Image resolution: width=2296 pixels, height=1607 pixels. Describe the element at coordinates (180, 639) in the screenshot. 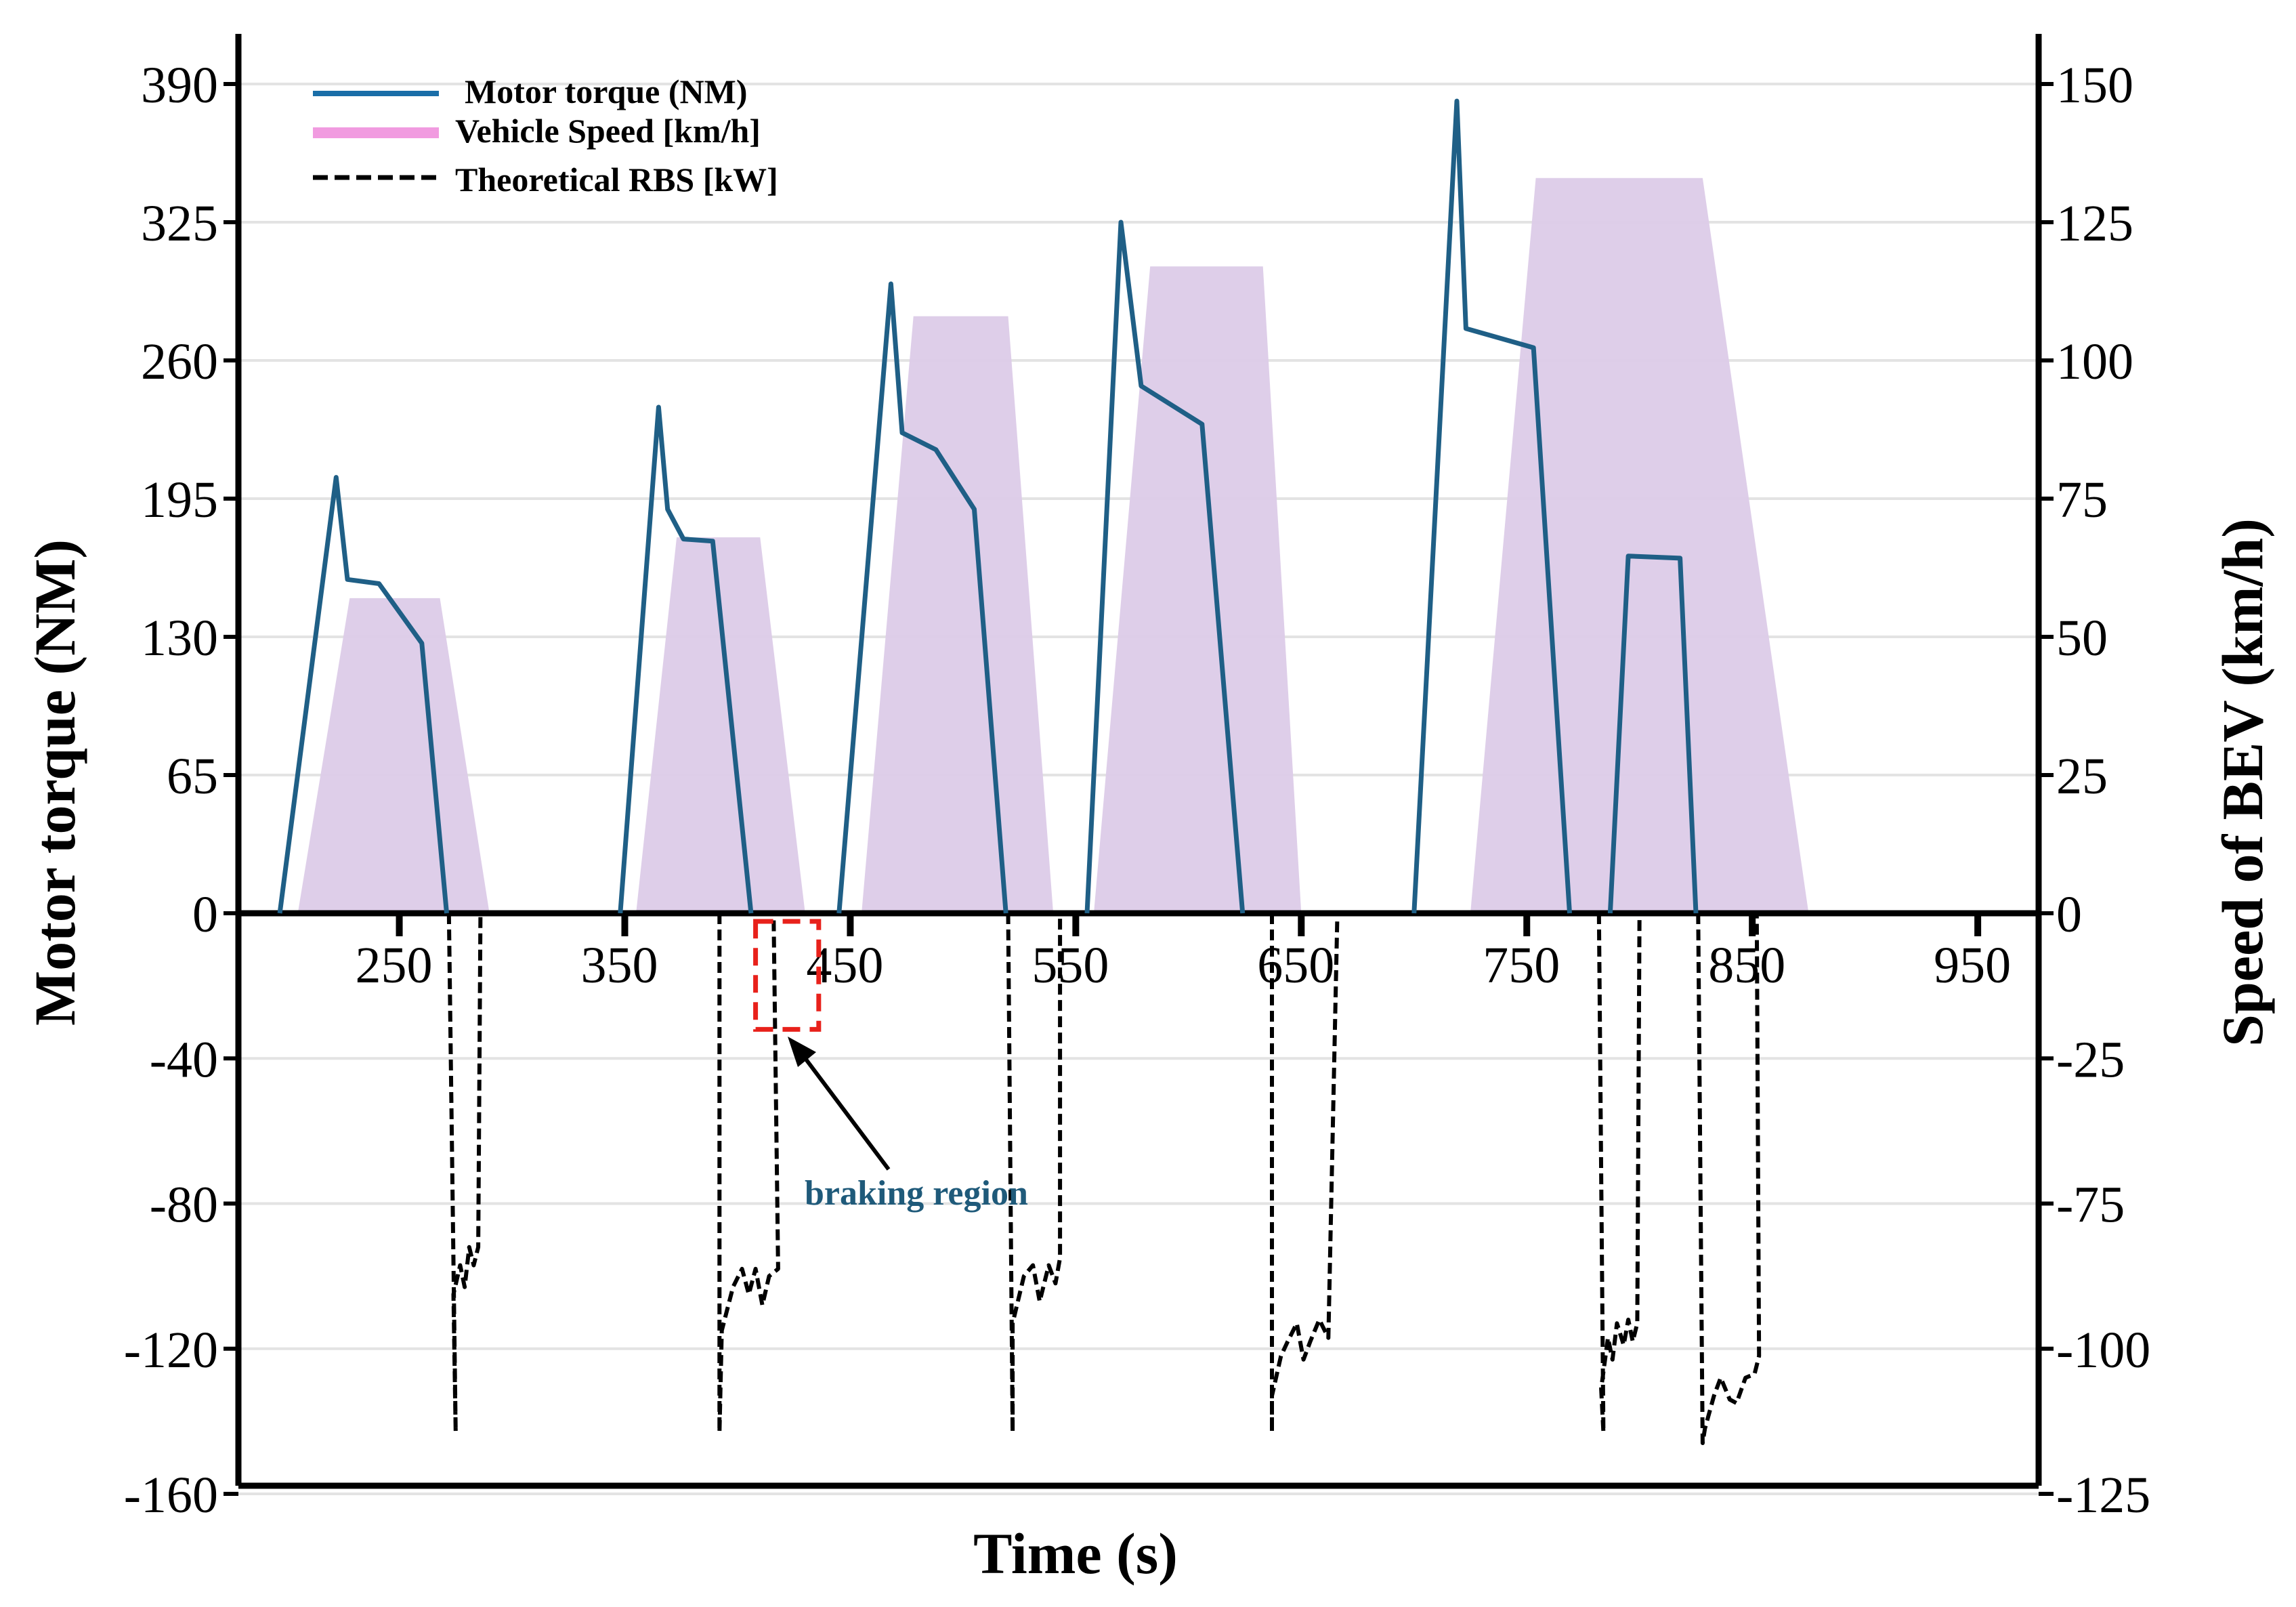

I see `y-left-tick-label-4: 130` at that location.